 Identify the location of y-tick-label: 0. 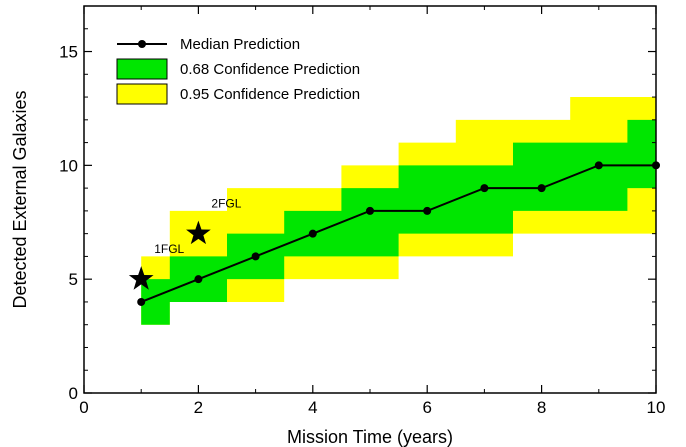
(73, 393).